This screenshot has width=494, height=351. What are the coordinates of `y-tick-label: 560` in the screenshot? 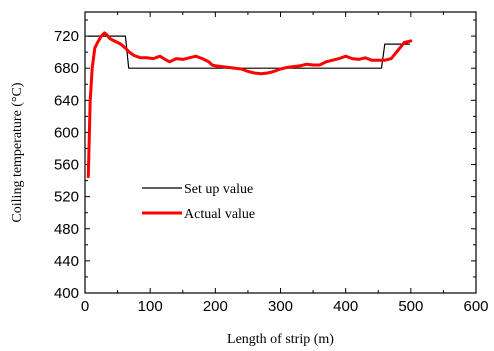 It's located at (66, 165).